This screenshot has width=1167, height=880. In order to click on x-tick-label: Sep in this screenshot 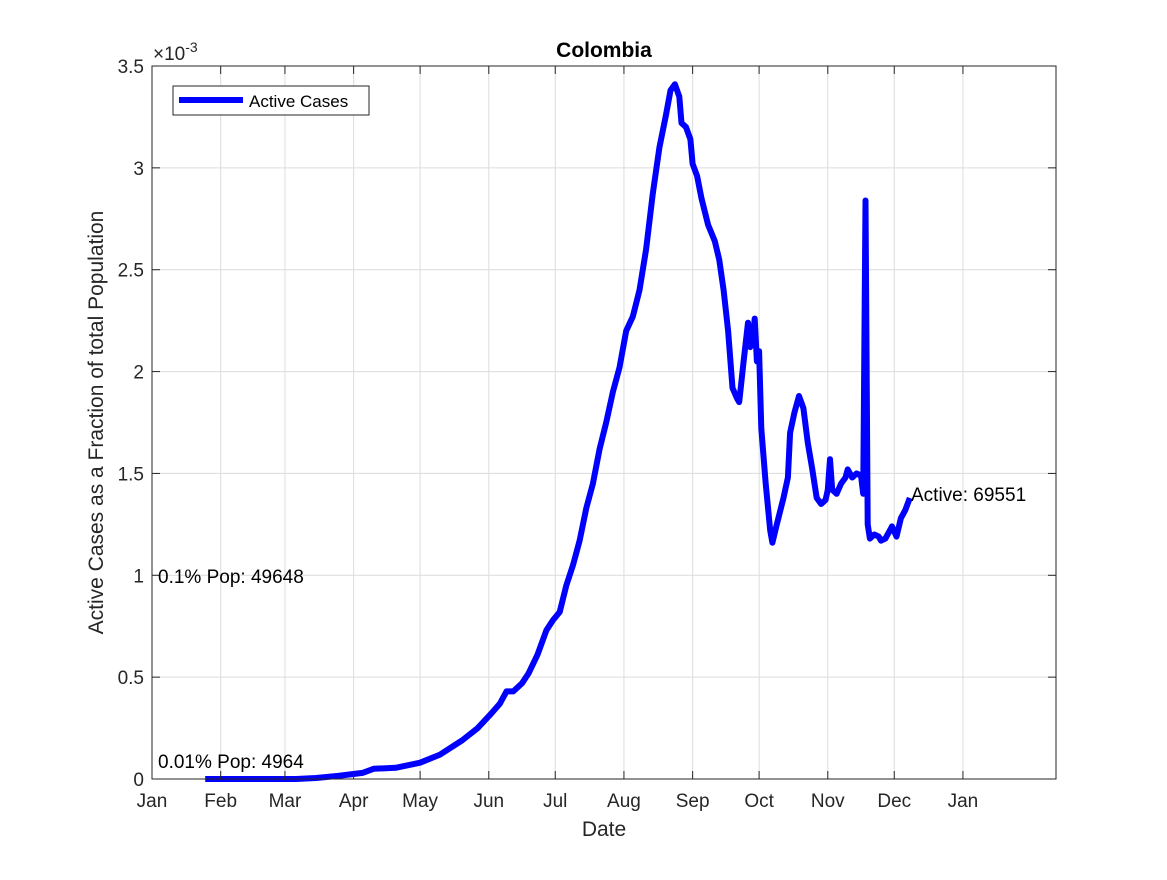, I will do `click(693, 801)`.